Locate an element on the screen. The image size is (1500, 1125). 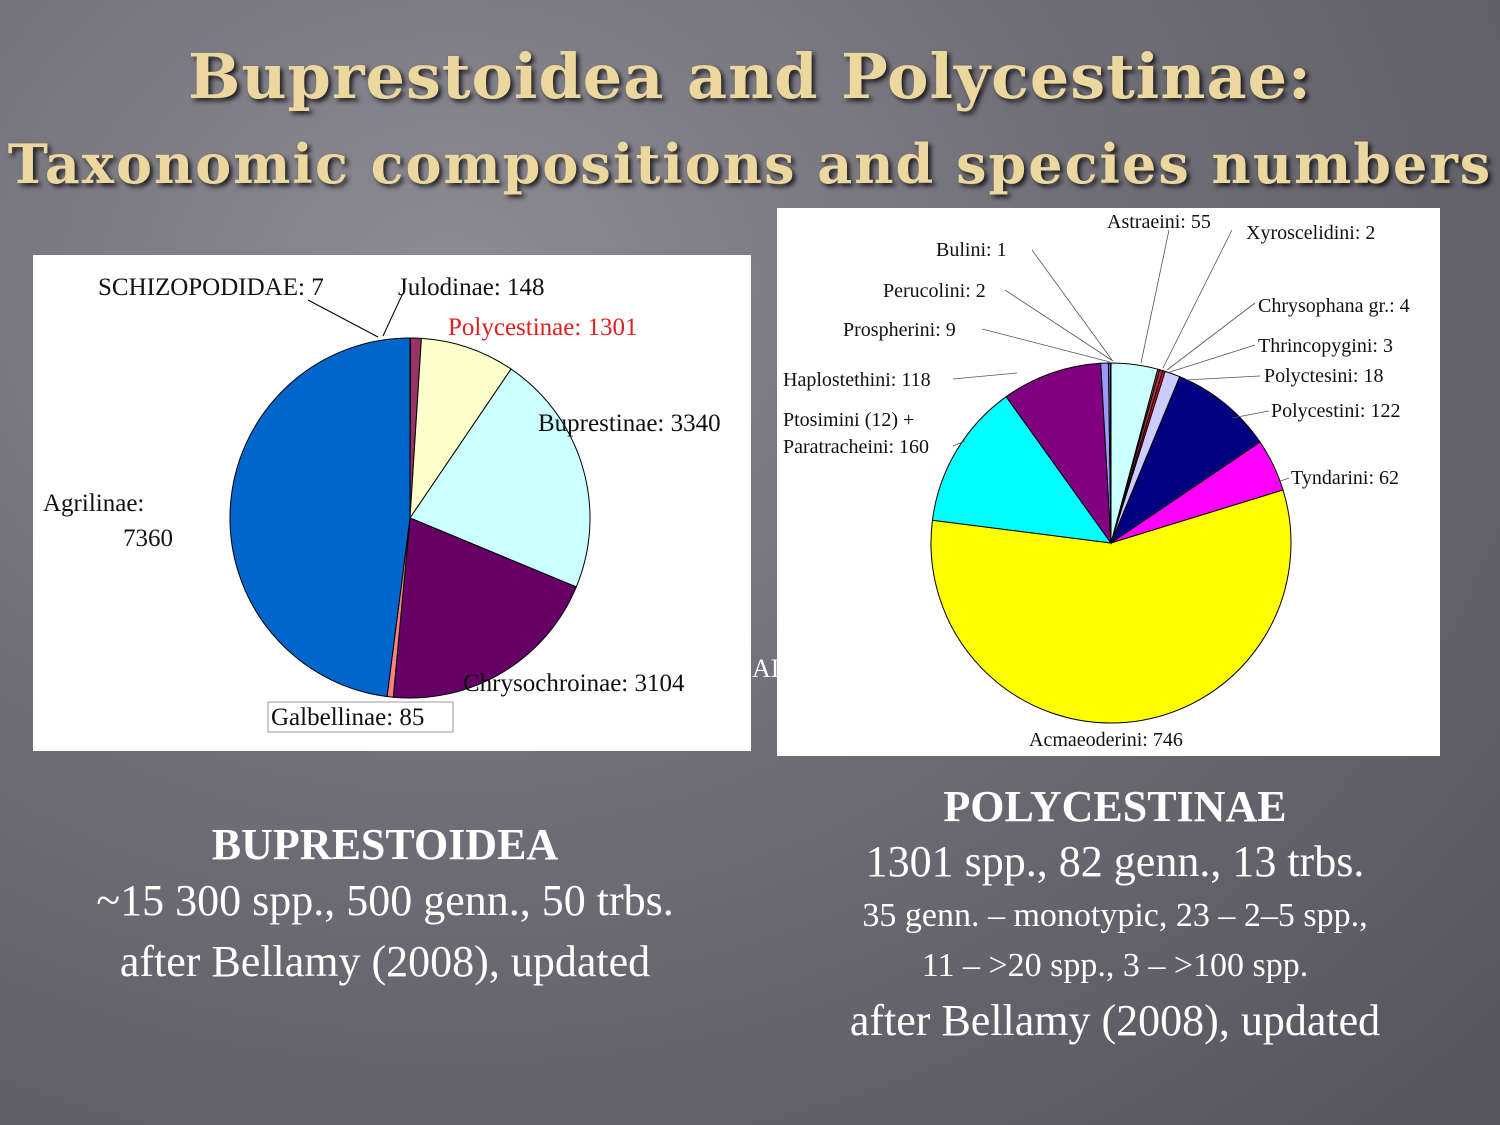
label-thrincopygini: Thrincopygini: 3 is located at coordinates (1325, 346).